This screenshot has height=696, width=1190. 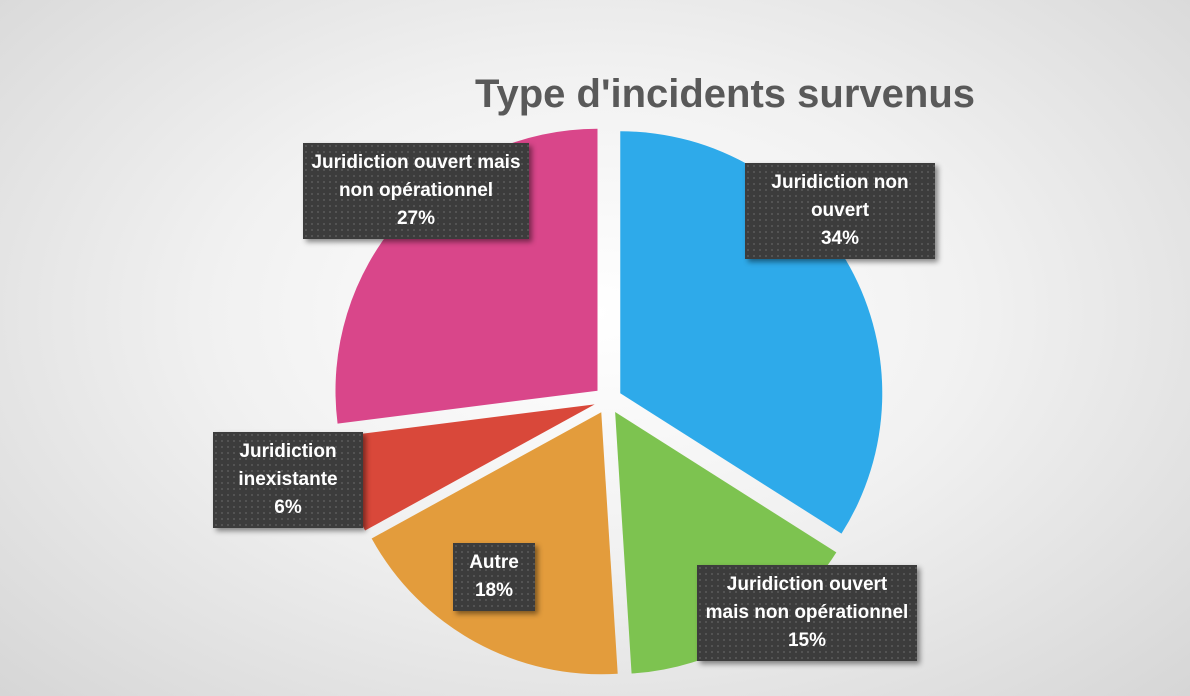 What do you see at coordinates (288, 507) in the screenshot?
I see `label-value: 6%` at bounding box center [288, 507].